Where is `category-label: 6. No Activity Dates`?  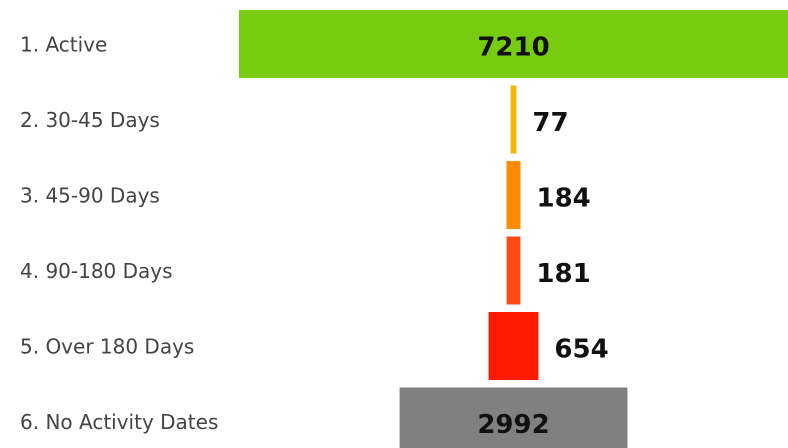
category-label: 6. No Activity Dates is located at coordinates (119, 422).